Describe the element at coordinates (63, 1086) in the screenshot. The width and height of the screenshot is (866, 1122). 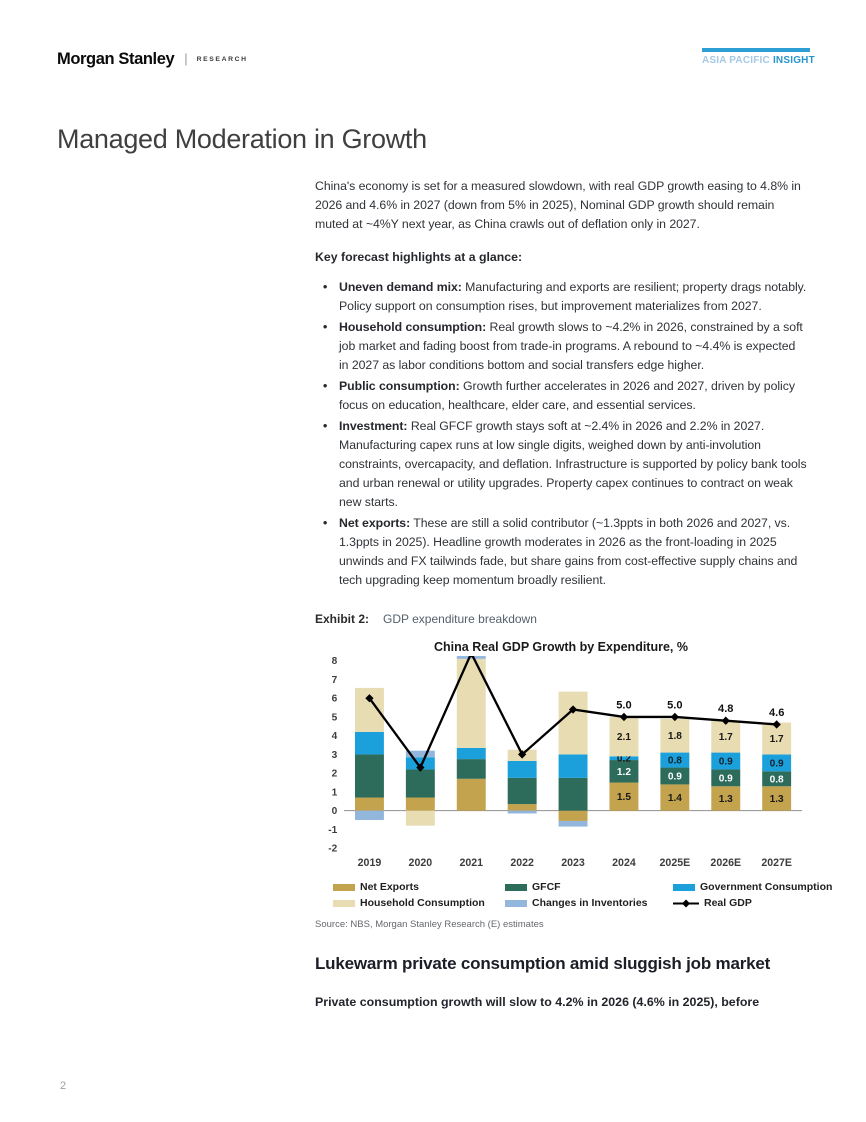
I see `page-number: 2` at that location.